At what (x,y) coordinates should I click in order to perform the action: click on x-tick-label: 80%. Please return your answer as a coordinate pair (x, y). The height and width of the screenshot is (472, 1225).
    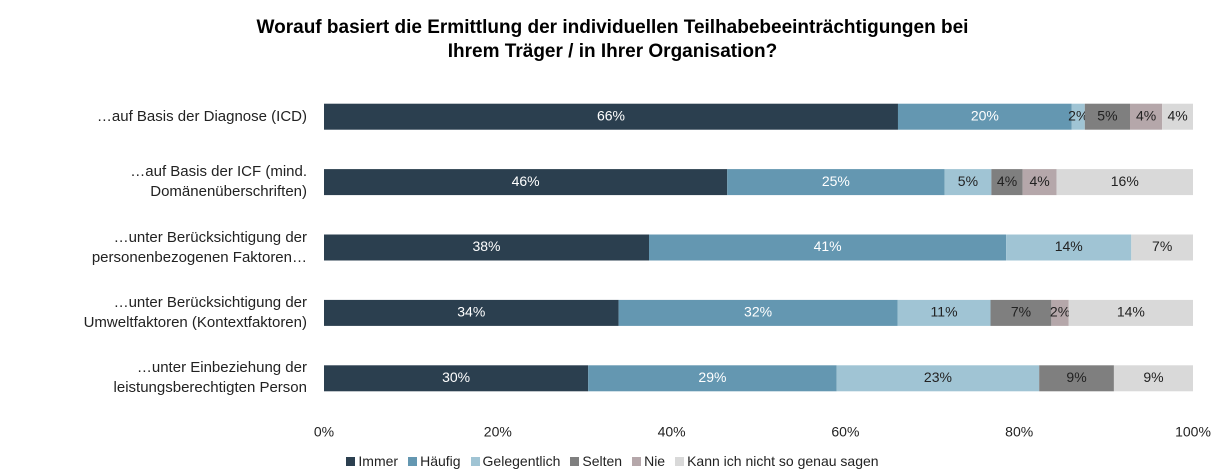
    Looking at the image, I should click on (1019, 432).